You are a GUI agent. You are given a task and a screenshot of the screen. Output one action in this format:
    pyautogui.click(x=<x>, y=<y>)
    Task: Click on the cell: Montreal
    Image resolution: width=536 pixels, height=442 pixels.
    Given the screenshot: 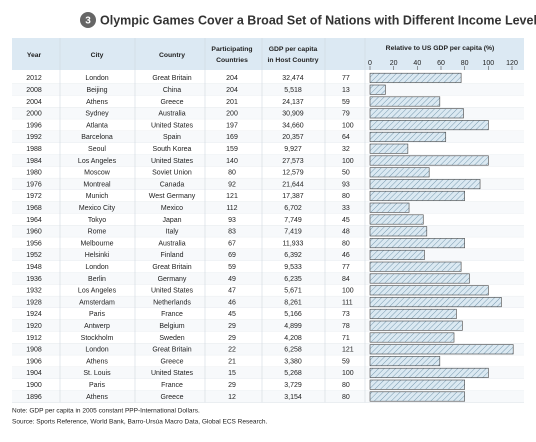 What is the action you would take?
    pyautogui.click(x=97, y=184)
    